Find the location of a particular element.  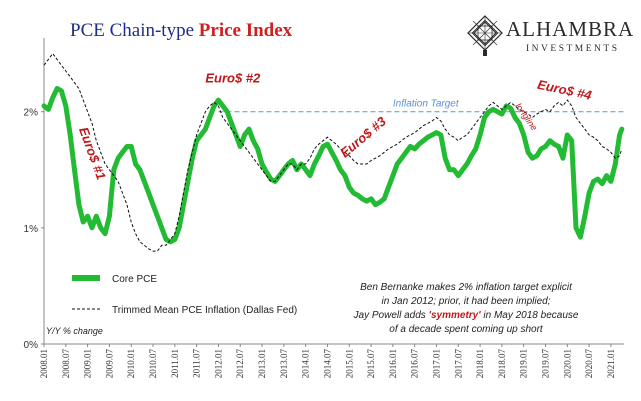

title-part-2: Price Index is located at coordinates (245, 30).